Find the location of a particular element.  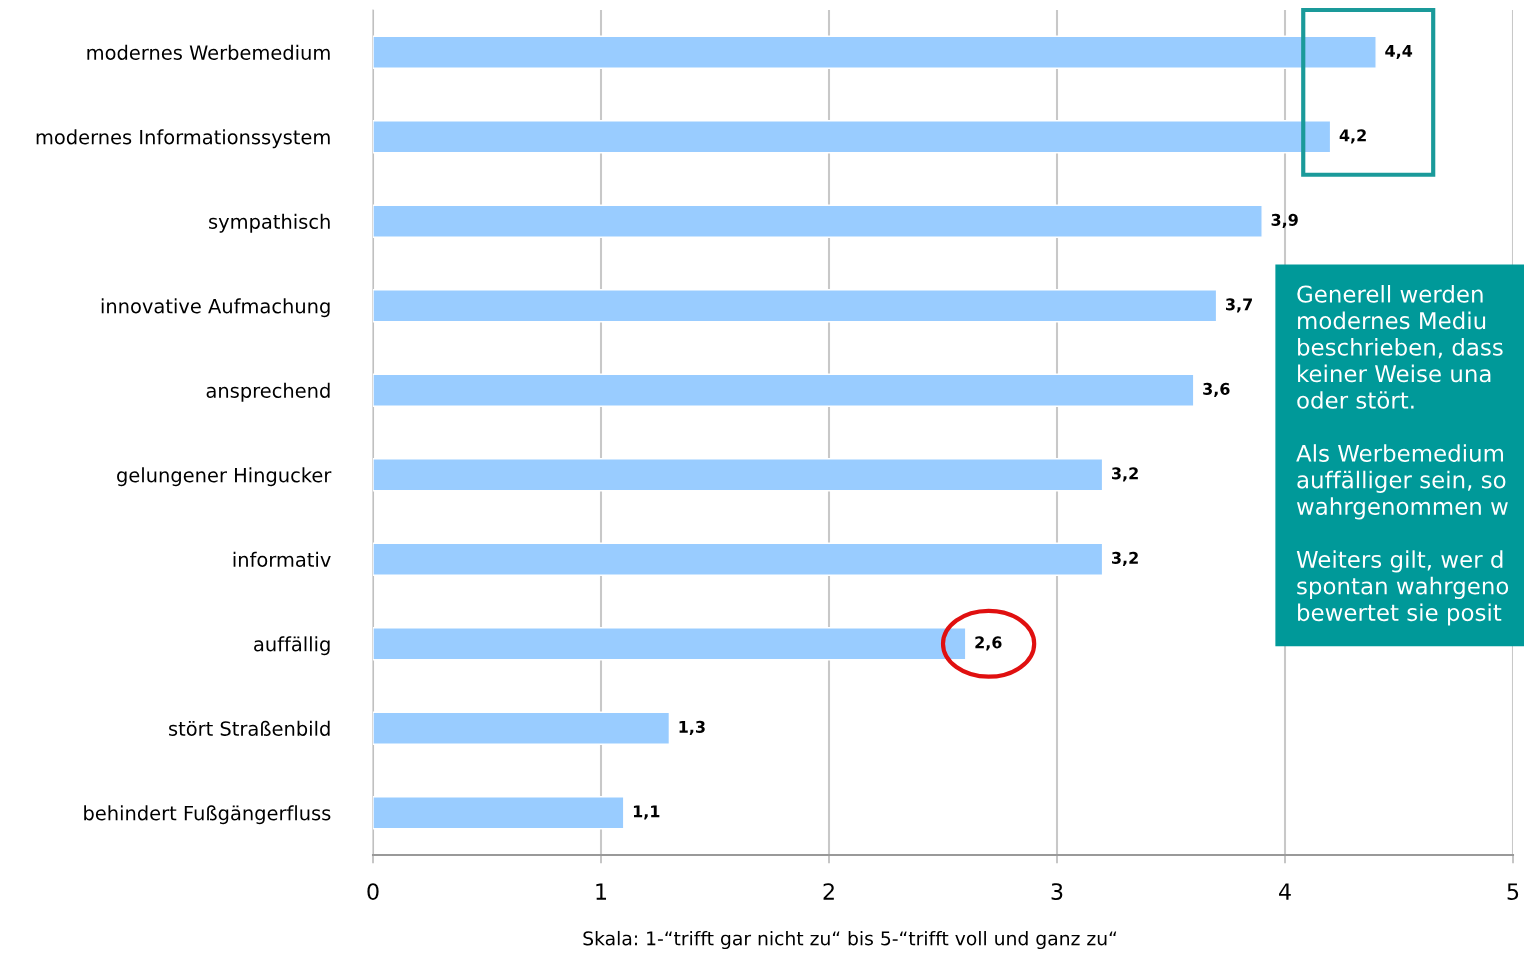

text: Skala: 1-“trifft gar nicht zu“ bis 5-“trifft voll und ganz zu“ is located at coordinates (850, 940).